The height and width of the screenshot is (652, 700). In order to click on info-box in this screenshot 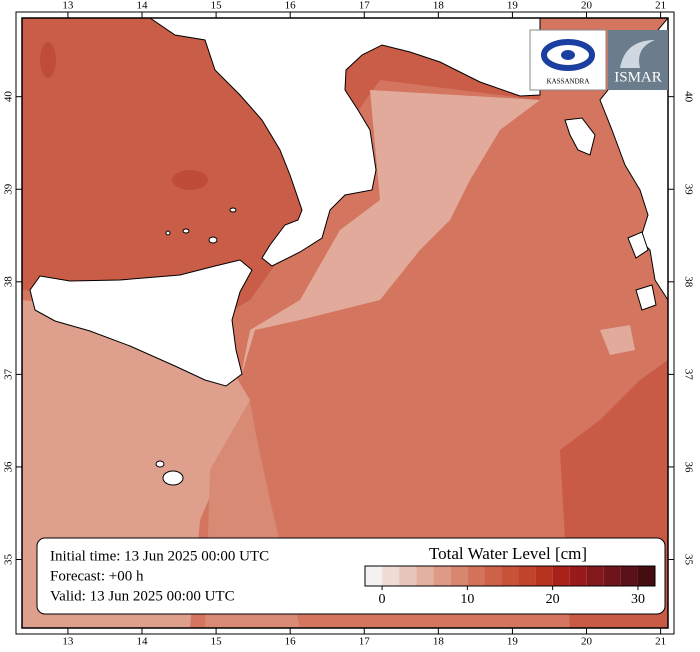, I will do `click(351, 576)`.